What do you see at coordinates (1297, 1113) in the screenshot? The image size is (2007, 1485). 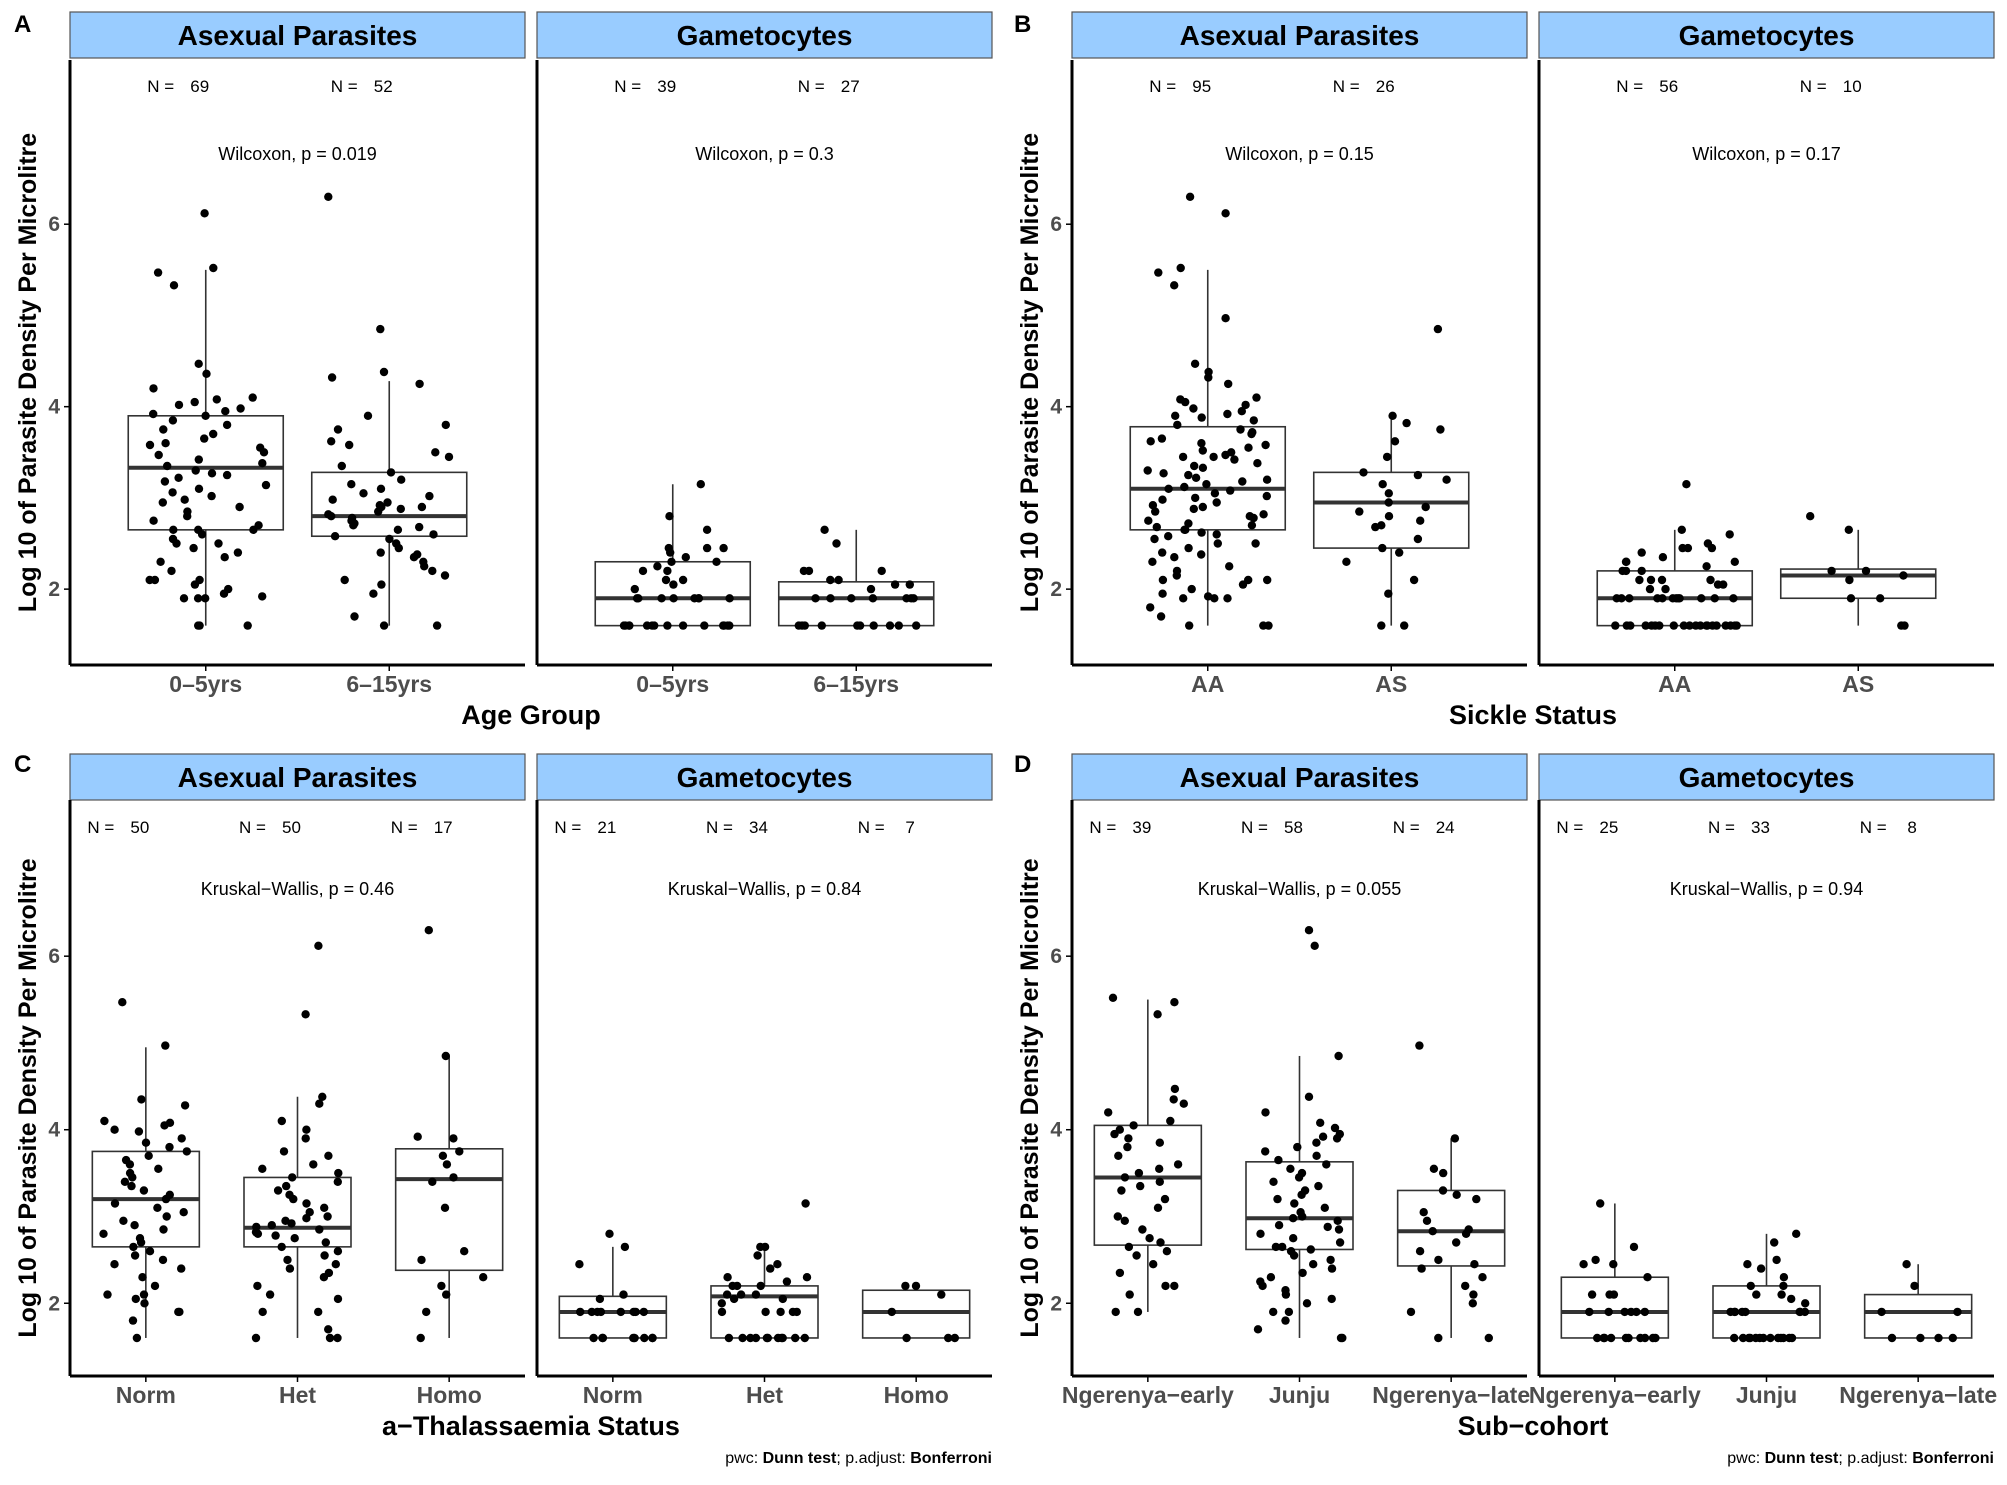 I see `group-1: N = 58 Junju` at bounding box center [1297, 1113].